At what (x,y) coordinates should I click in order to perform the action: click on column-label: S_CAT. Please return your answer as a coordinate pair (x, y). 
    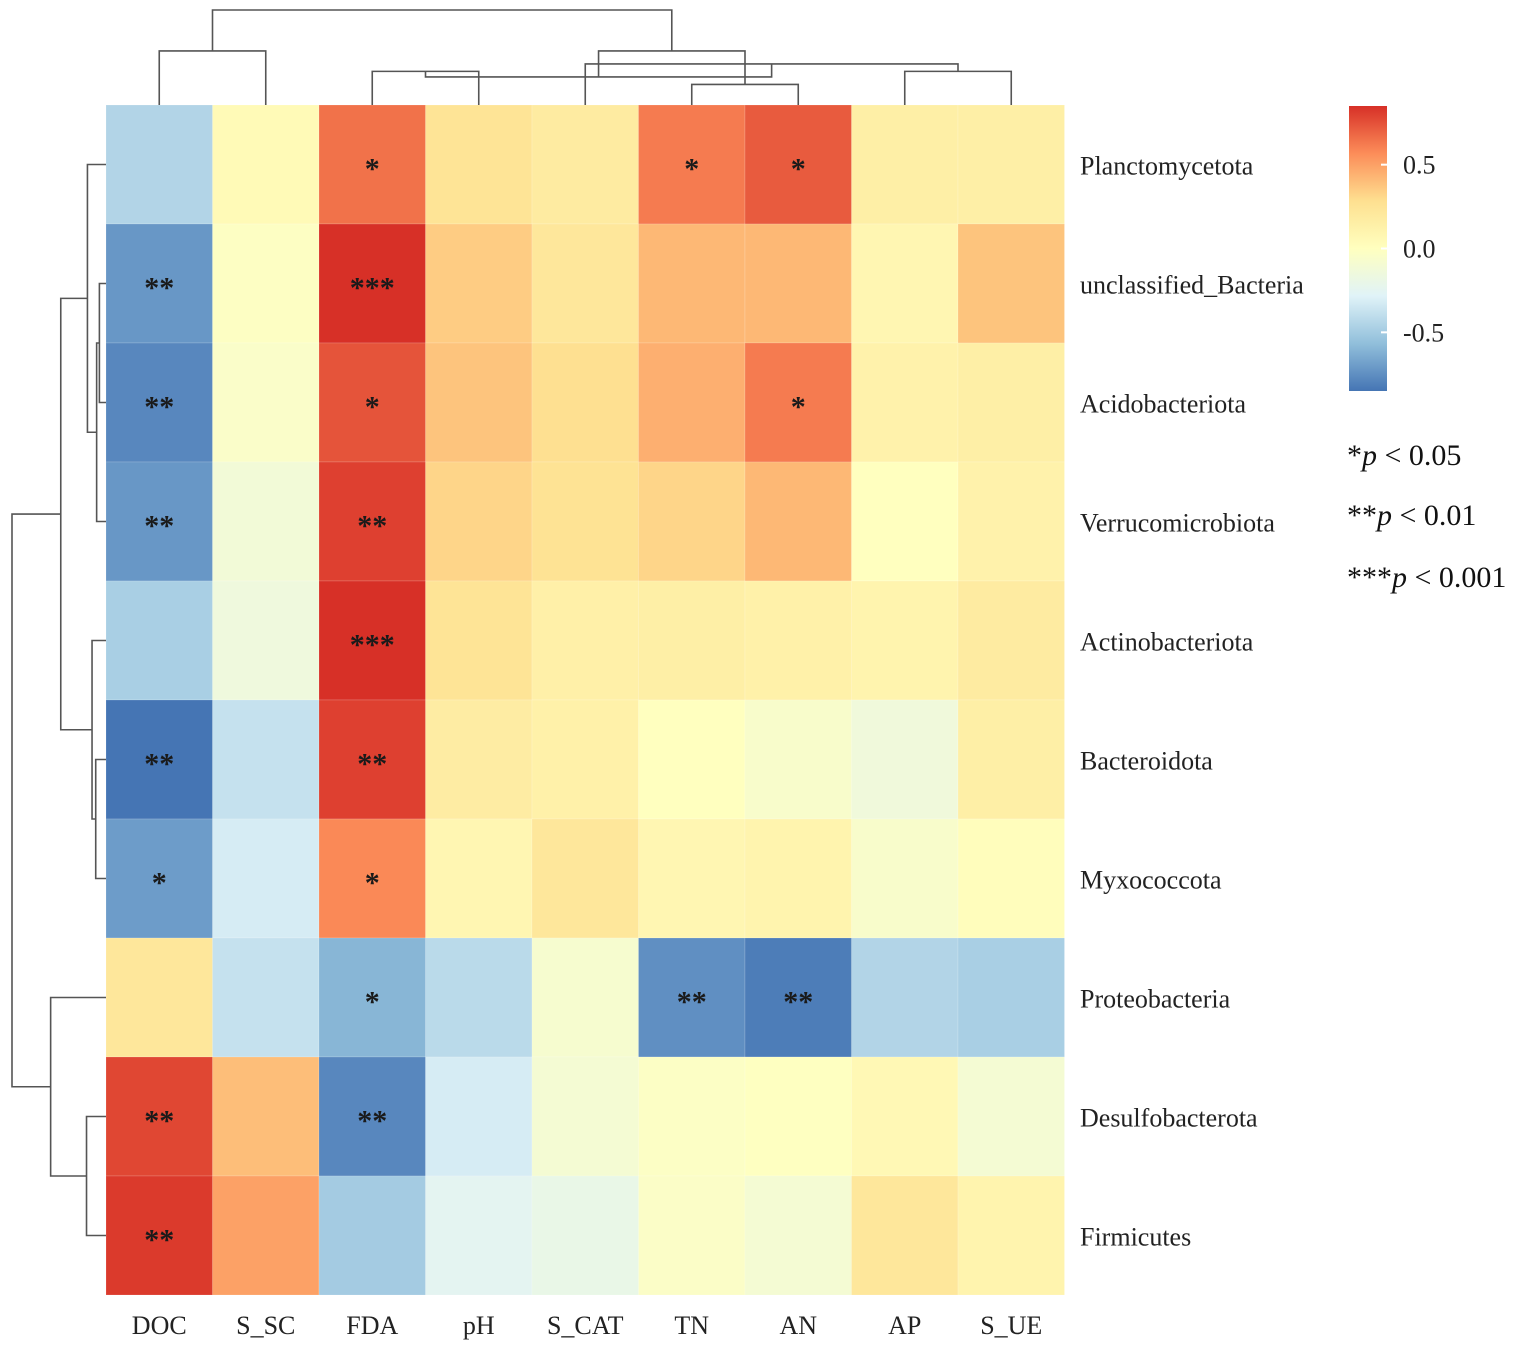
    Looking at the image, I should click on (585, 1325).